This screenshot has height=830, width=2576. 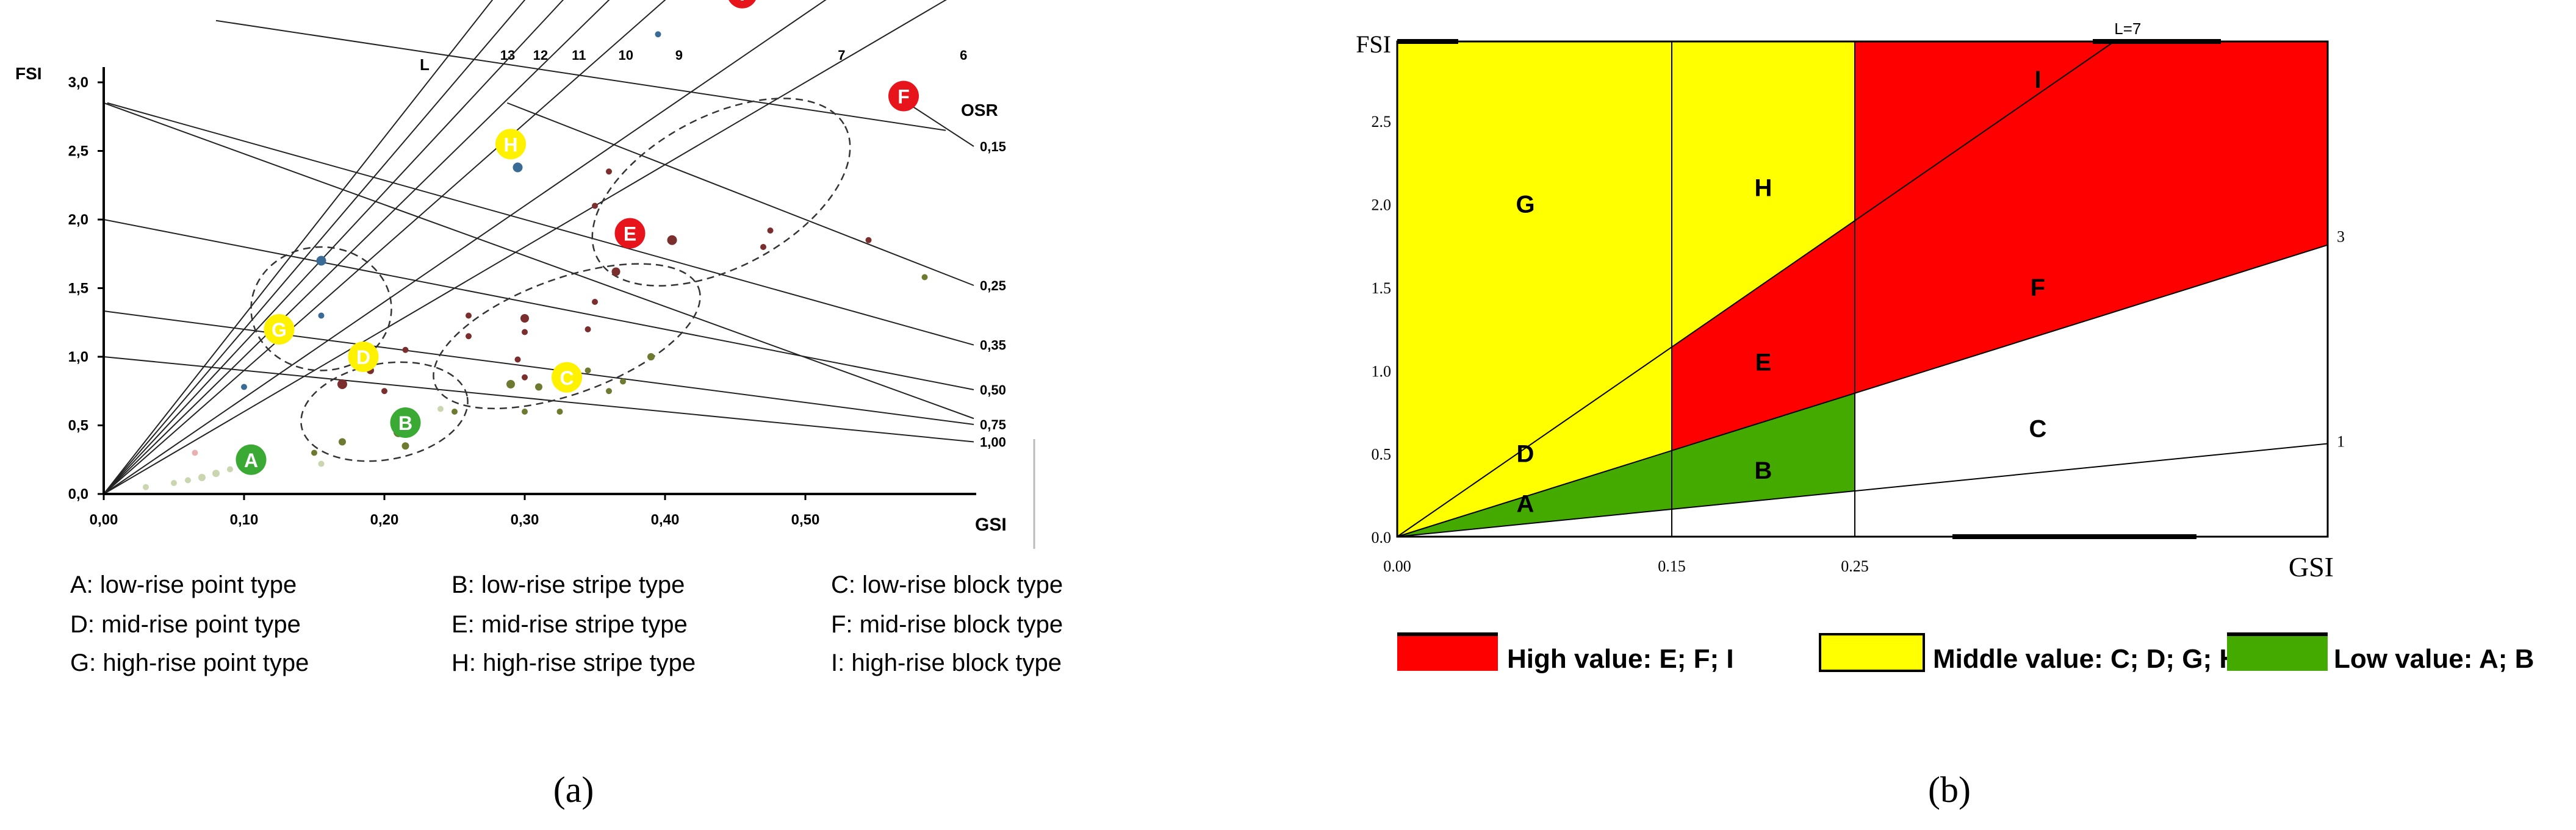 What do you see at coordinates (679, 56) in the screenshot?
I see `l-label-9: 9` at bounding box center [679, 56].